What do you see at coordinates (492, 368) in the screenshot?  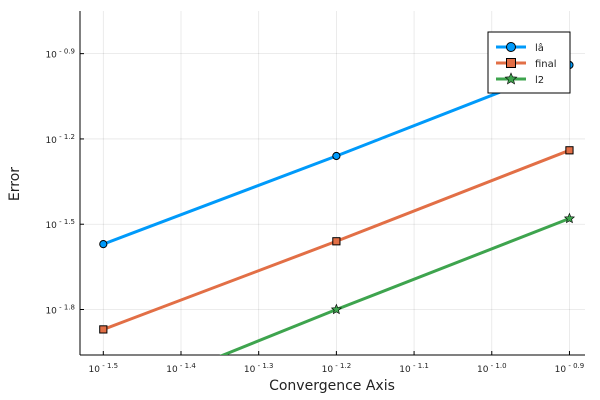 I see `x-tick-label: 10 - 1.0` at bounding box center [492, 368].